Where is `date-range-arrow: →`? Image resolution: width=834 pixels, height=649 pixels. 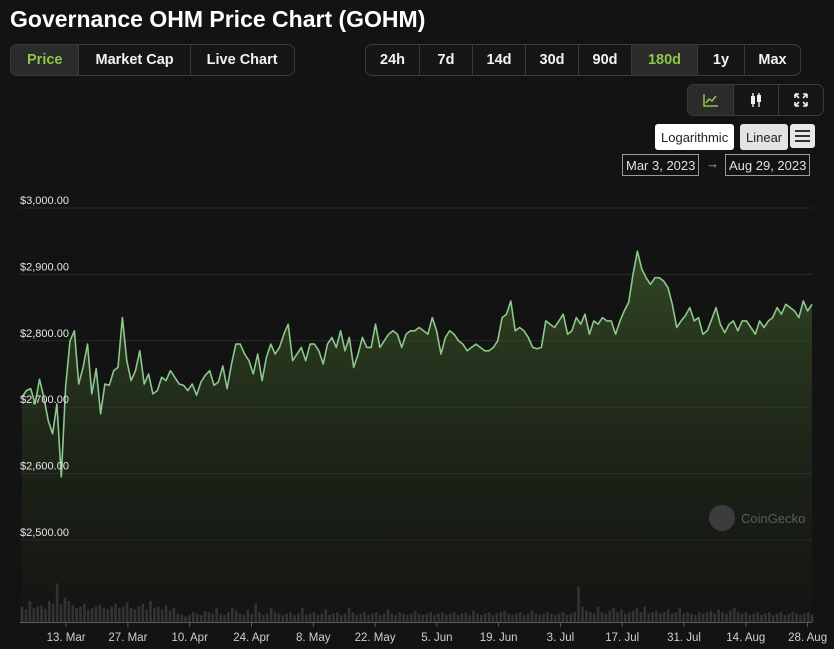 date-range-arrow: → is located at coordinates (712, 163).